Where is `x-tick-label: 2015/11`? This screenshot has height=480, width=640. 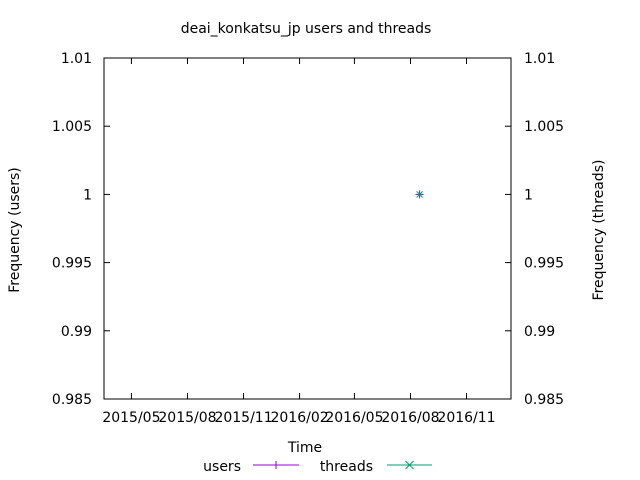 x-tick-label: 2015/11 is located at coordinates (243, 418).